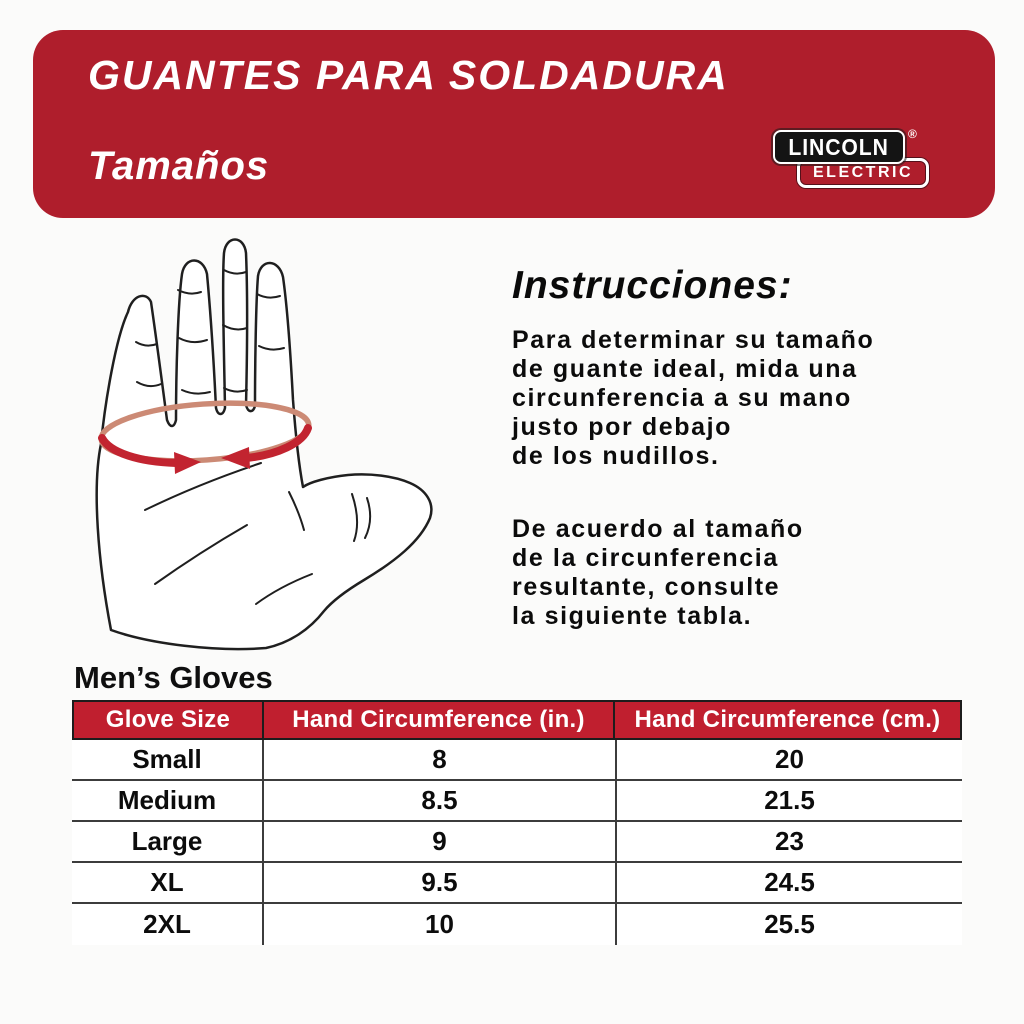 The width and height of the screenshot is (1024, 1024). Describe the element at coordinates (440, 842) in the screenshot. I see `cell-inches: 9` at that location.